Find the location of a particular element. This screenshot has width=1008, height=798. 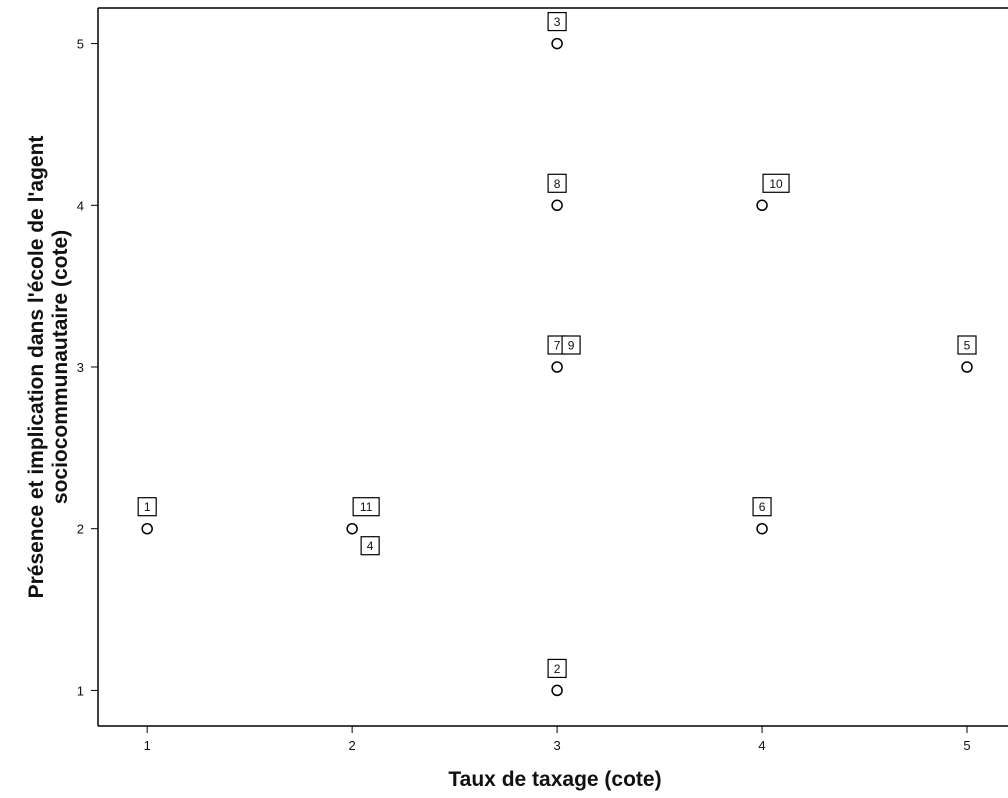

point-label: 11 is located at coordinates (366, 507).